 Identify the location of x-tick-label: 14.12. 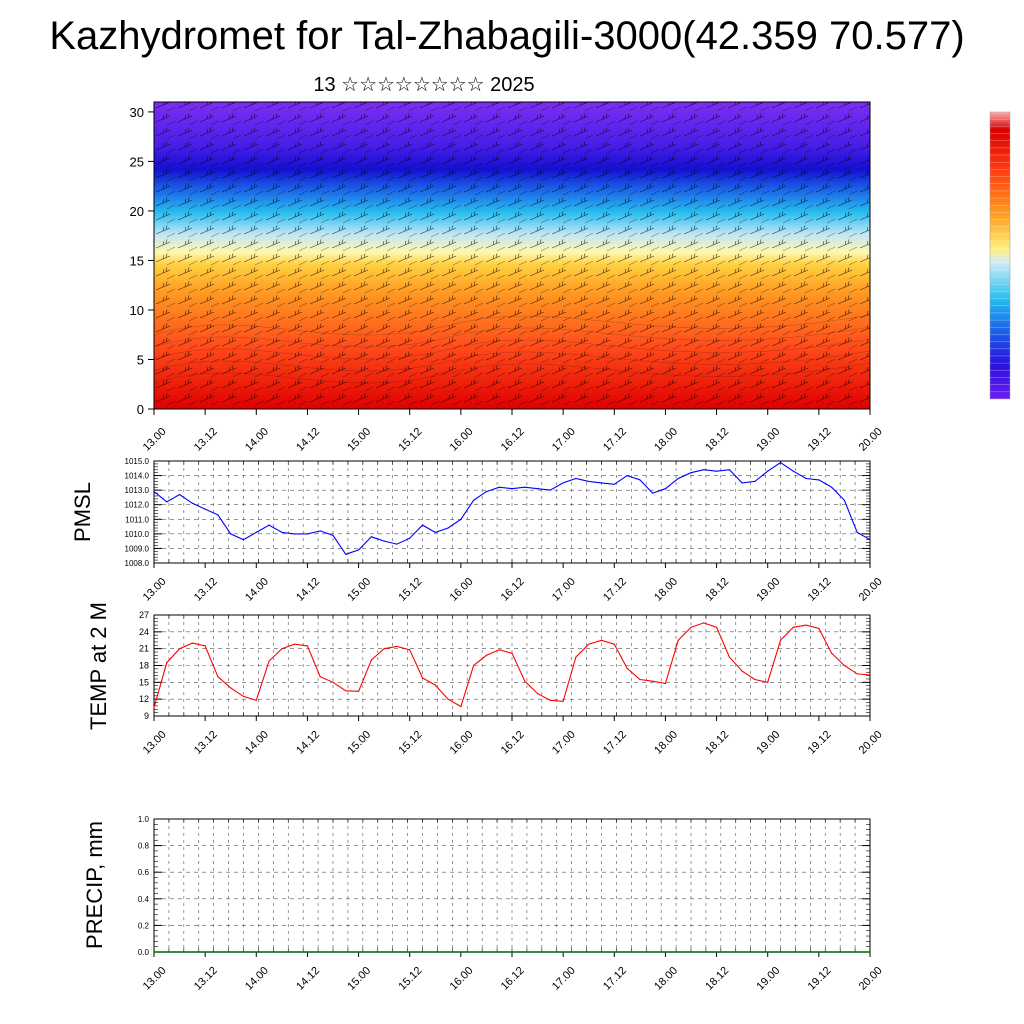
(308, 590).